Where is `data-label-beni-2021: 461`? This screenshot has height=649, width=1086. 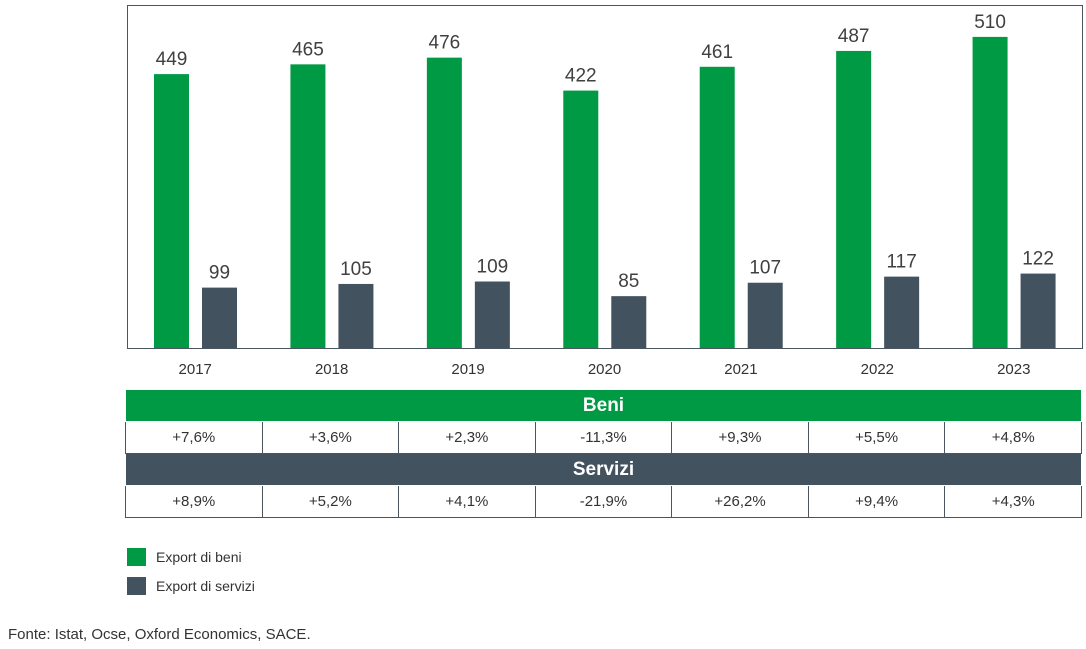
data-label-beni-2021: 461 is located at coordinates (717, 52).